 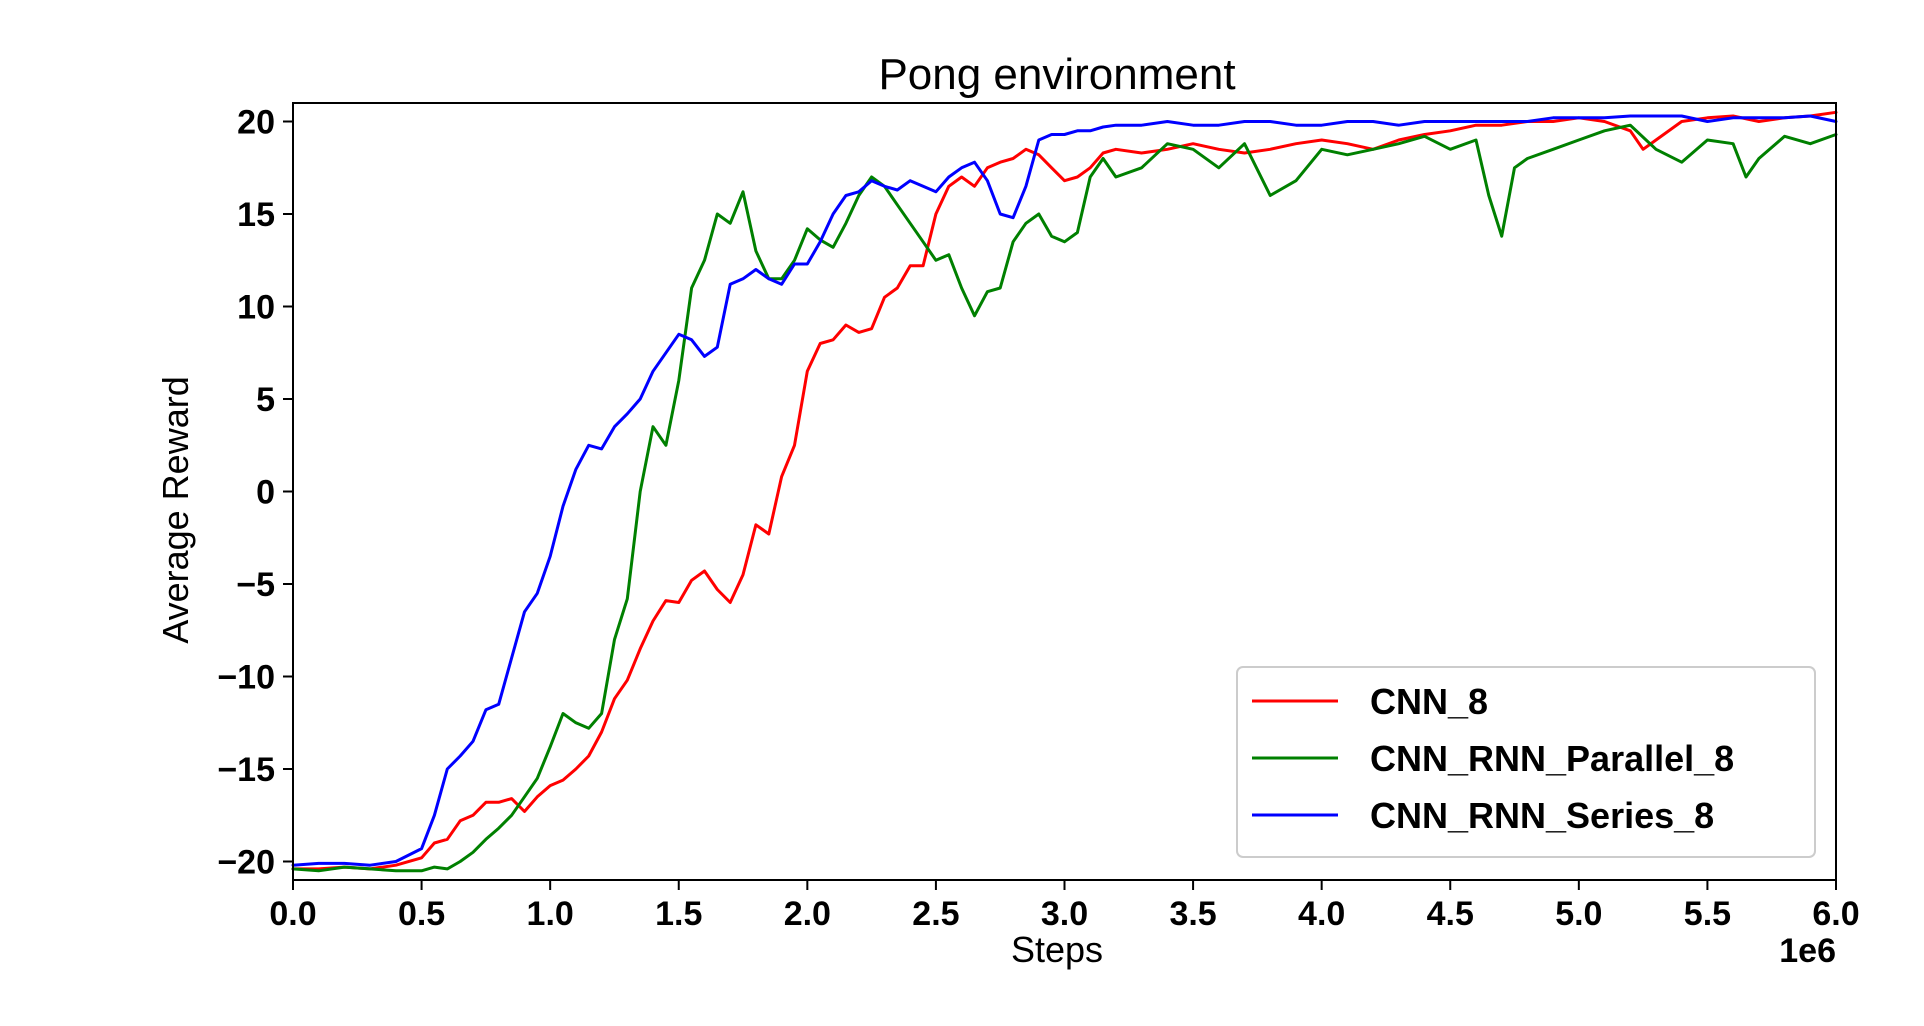 What do you see at coordinates (1578, 914) in the screenshot?
I see `x-tick-label: 5.0` at bounding box center [1578, 914].